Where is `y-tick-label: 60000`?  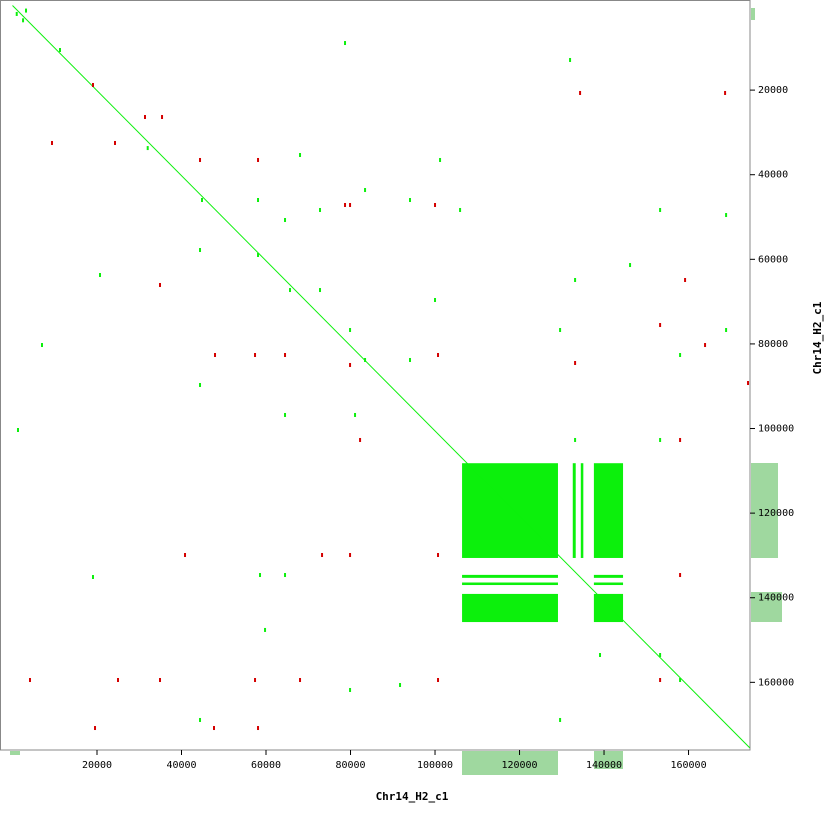 y-tick-label: 60000 is located at coordinates (773, 259).